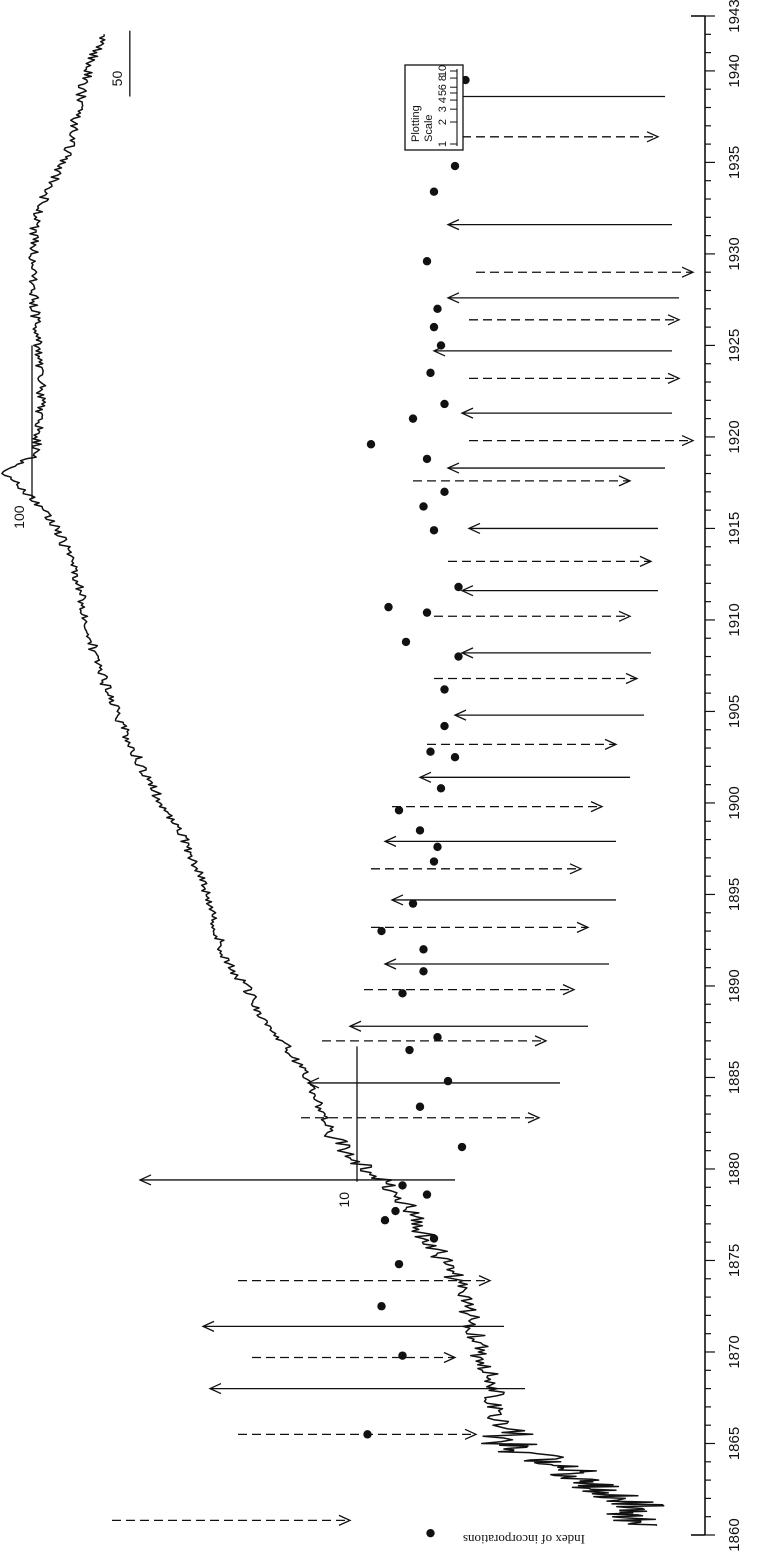 Image resolution: width=767 pixels, height=1552 pixels. What do you see at coordinates (734, 619) in the screenshot?
I see `x-tick-label: 1910` at bounding box center [734, 619].